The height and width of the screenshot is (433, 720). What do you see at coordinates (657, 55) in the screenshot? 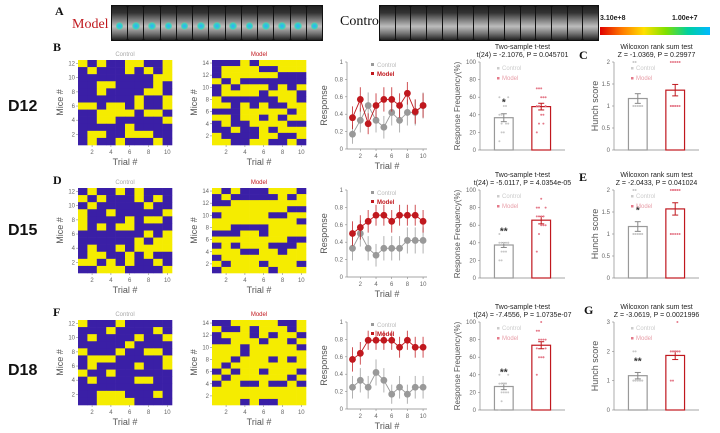
I see `chart-subtitle: Z = -1.0369, P = 0.29977` at bounding box center [657, 55].